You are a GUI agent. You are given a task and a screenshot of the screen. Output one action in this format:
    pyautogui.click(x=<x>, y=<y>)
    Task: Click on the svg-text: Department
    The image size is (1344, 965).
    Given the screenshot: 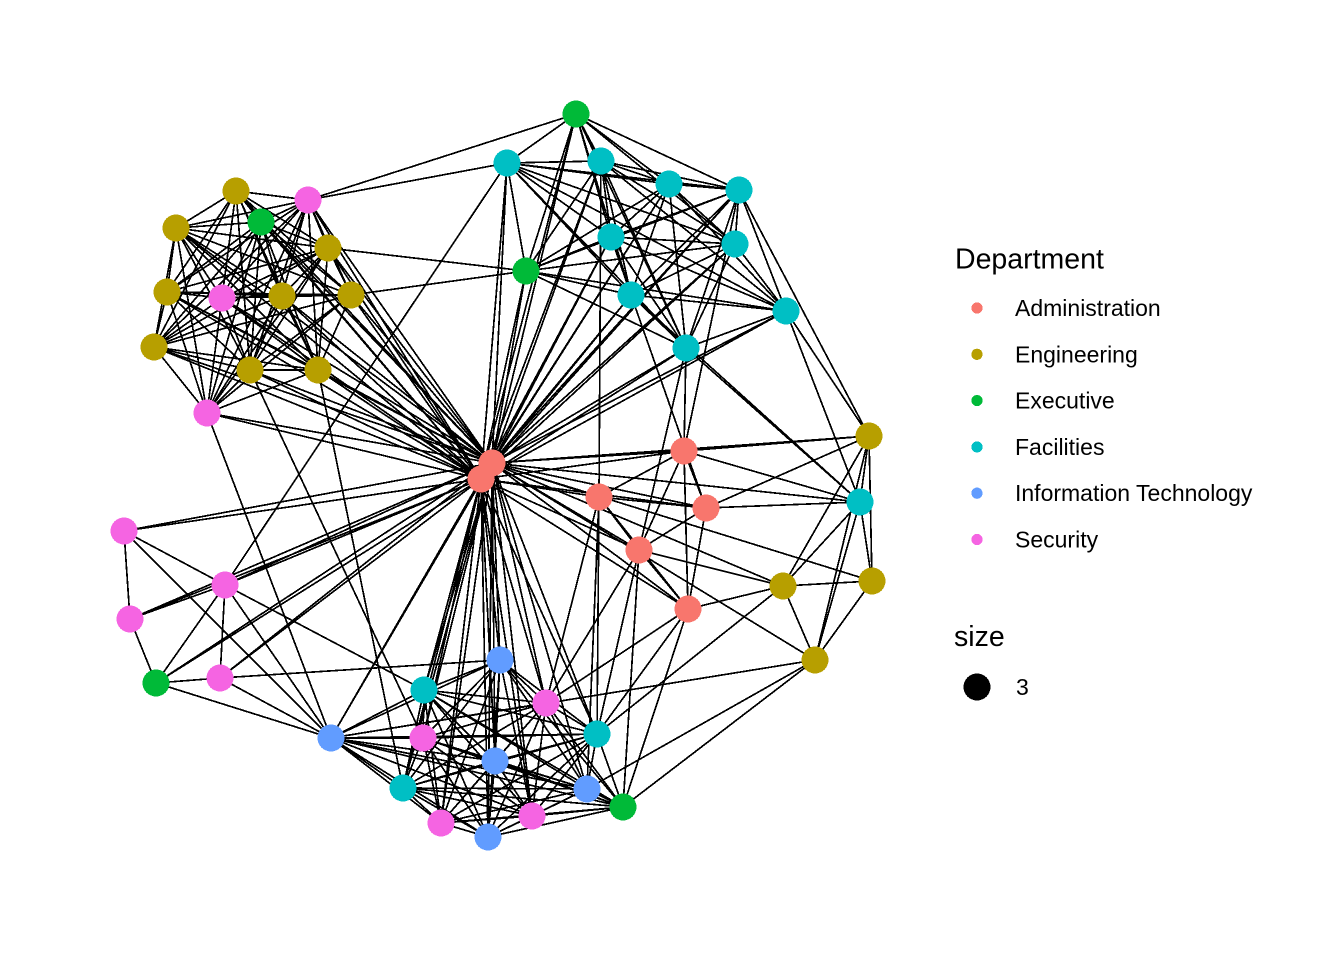 What is the action you would take?
    pyautogui.click(x=1029, y=260)
    